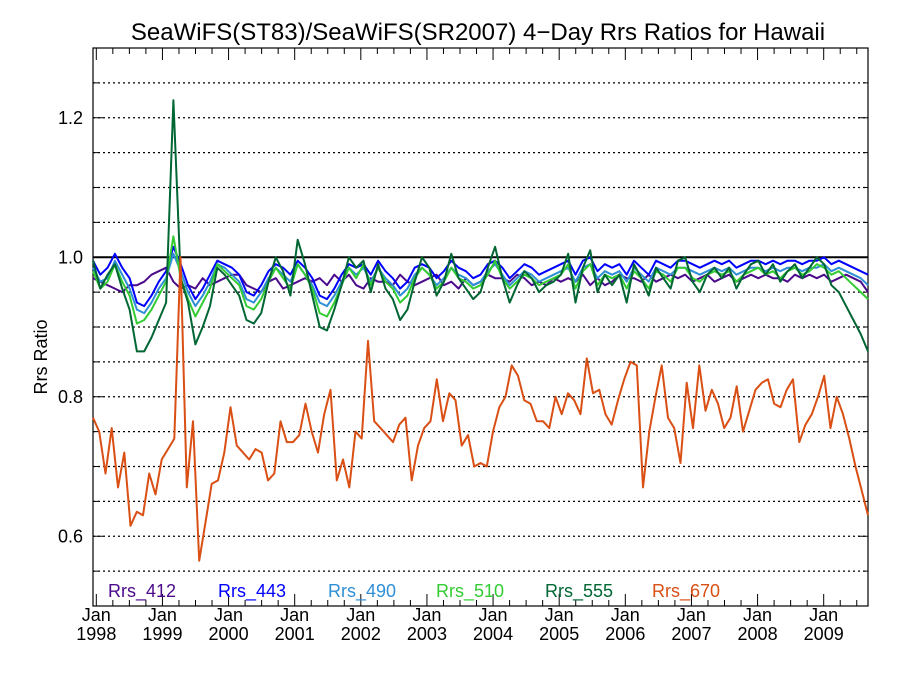 Image resolution: width=900 pixels, height=675 pixels. Describe the element at coordinates (252, 591) in the screenshot. I see `legend-item-rrs-443: Rrs_443` at that location.